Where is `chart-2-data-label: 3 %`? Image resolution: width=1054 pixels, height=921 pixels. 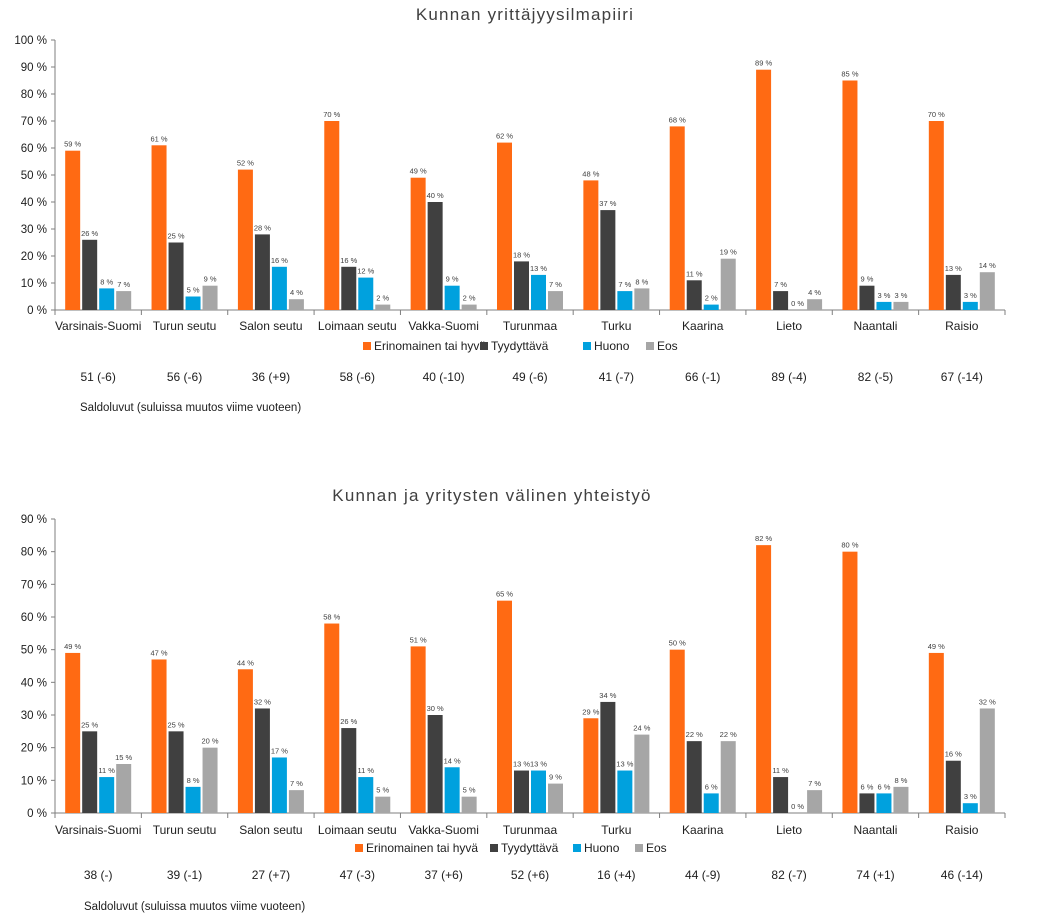
chart-2-data-label: 3 % is located at coordinates (970, 796).